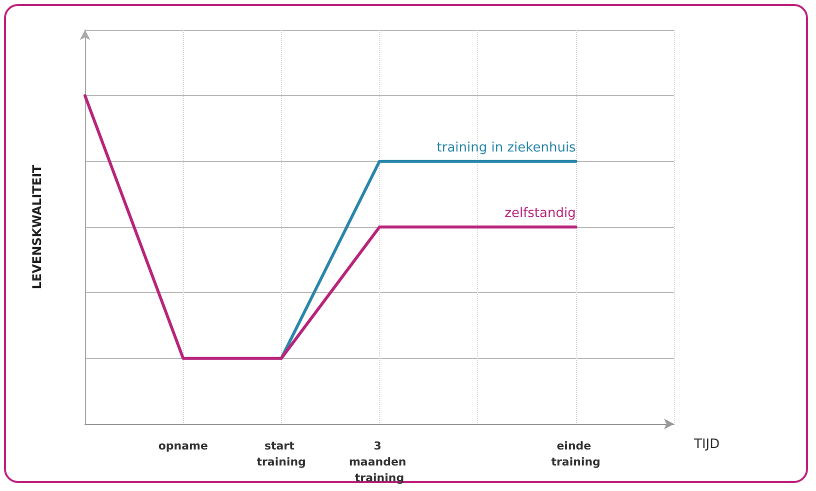  What do you see at coordinates (37, 227) in the screenshot?
I see `y-axis-title: LEVENSKWALITEIT` at bounding box center [37, 227].